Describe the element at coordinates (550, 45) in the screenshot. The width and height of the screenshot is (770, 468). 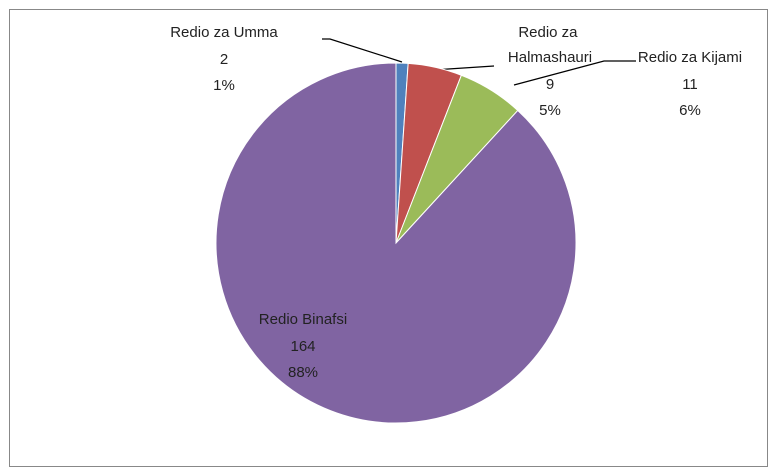
I see `slice-label-name: Redio za Halmashauri` at that location.